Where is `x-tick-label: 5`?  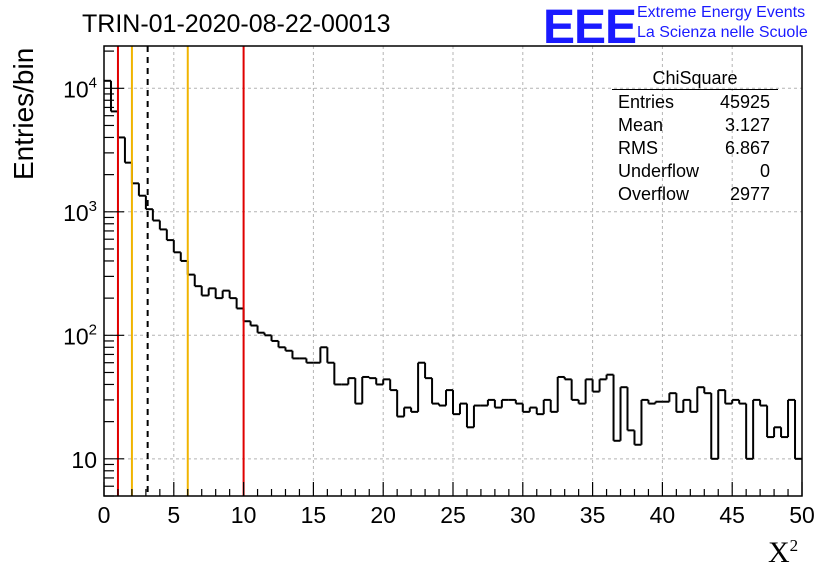 x-tick-label: 5 is located at coordinates (173, 515).